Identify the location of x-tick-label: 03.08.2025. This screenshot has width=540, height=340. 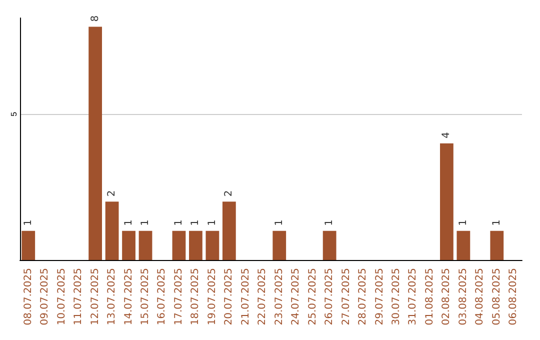
(463, 297).